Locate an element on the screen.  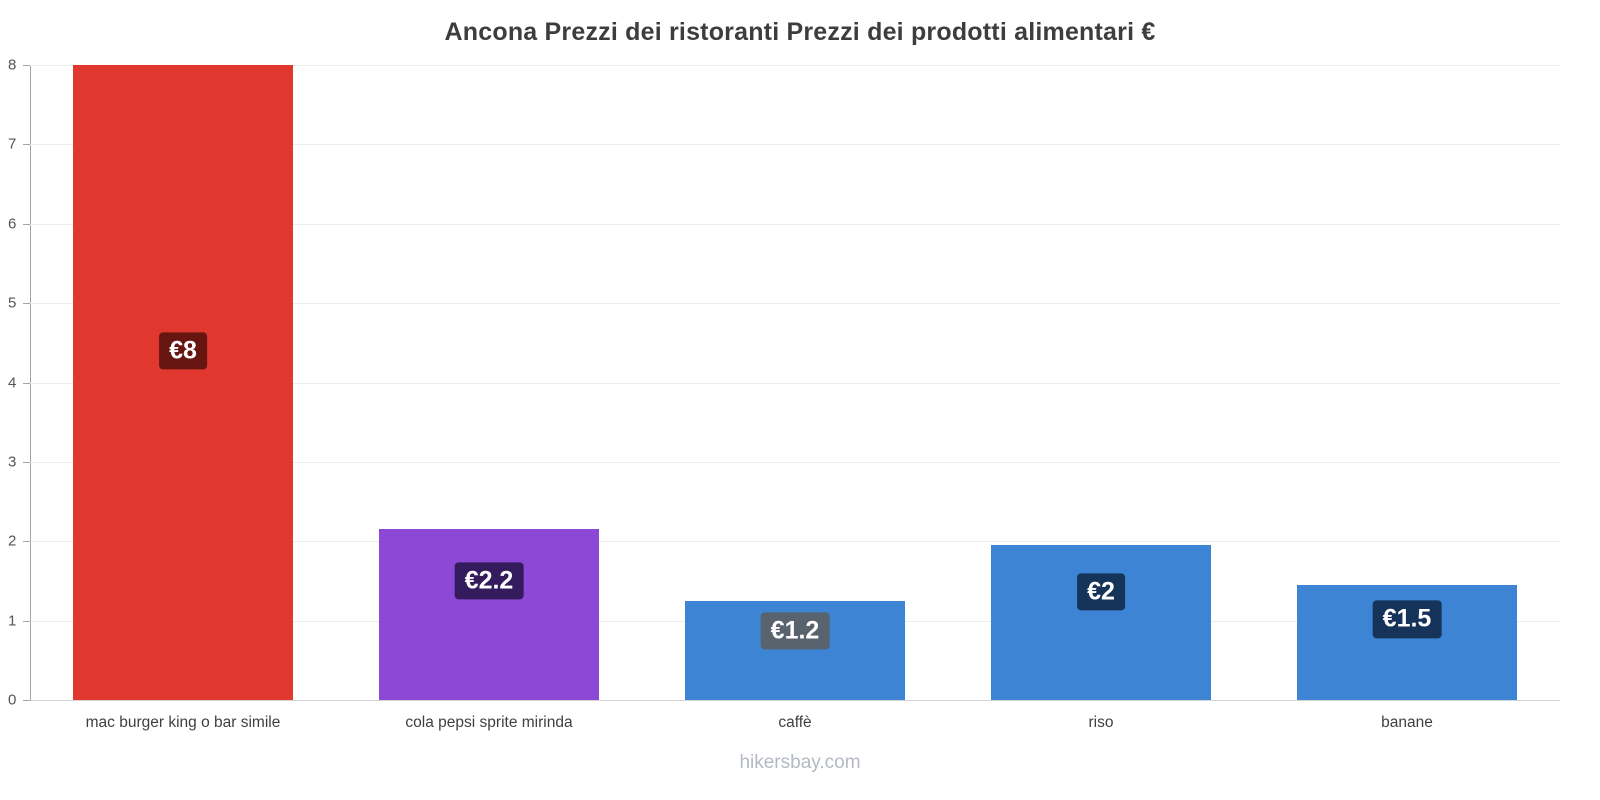
x-axis-category-label: caffè is located at coordinates (795, 722).